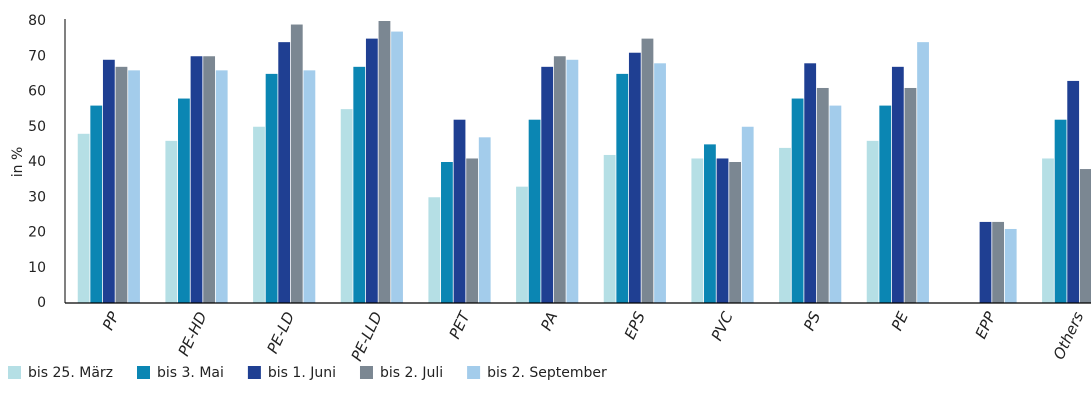 This screenshot has height=409, width=1091. I want to click on y-tick-label: 60, so click(37, 92).